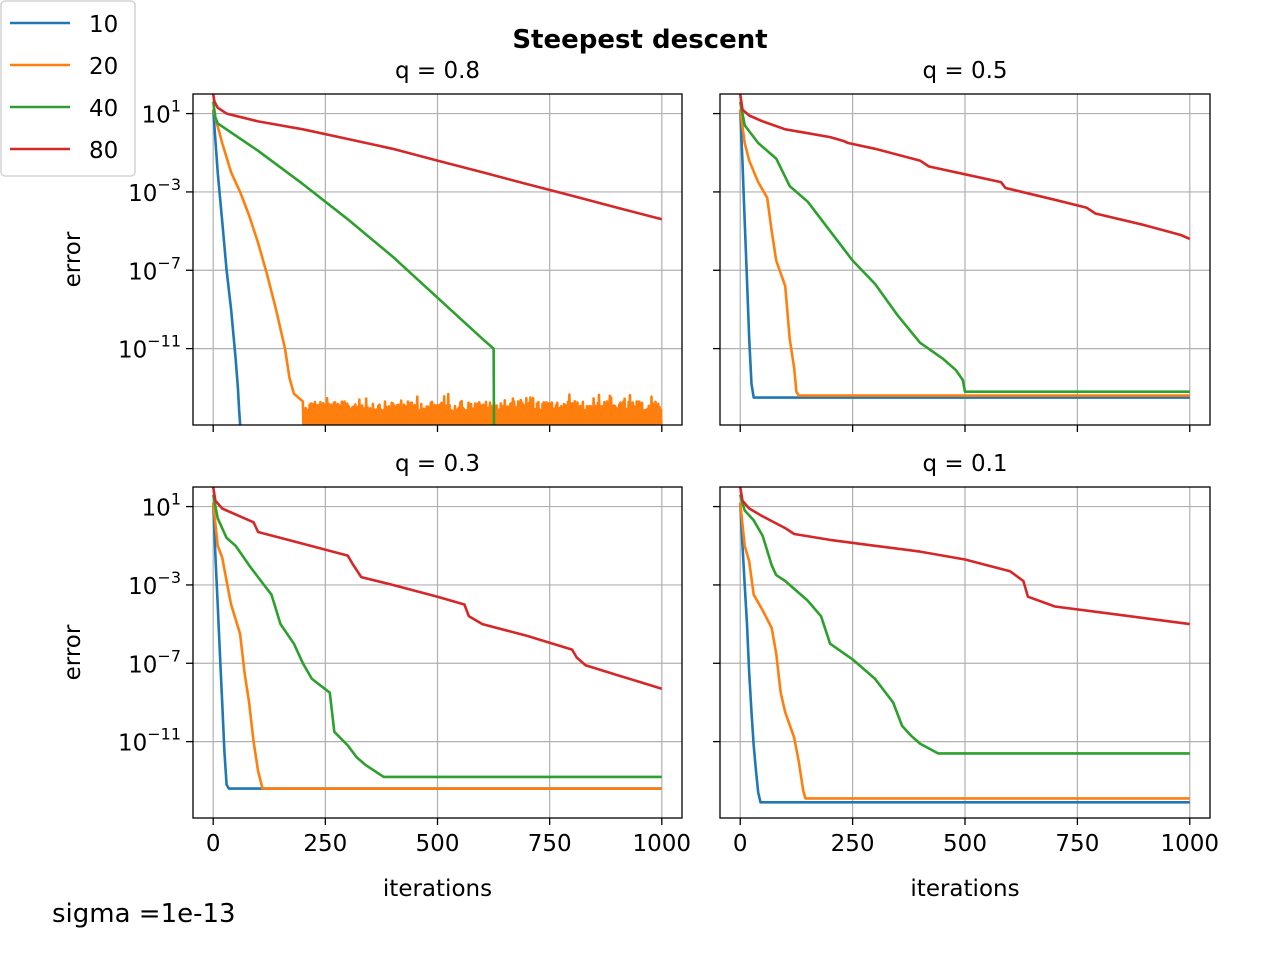  Describe the element at coordinates (144, 914) in the screenshot. I see `figure-footnote: sigma =1e-13` at that location.